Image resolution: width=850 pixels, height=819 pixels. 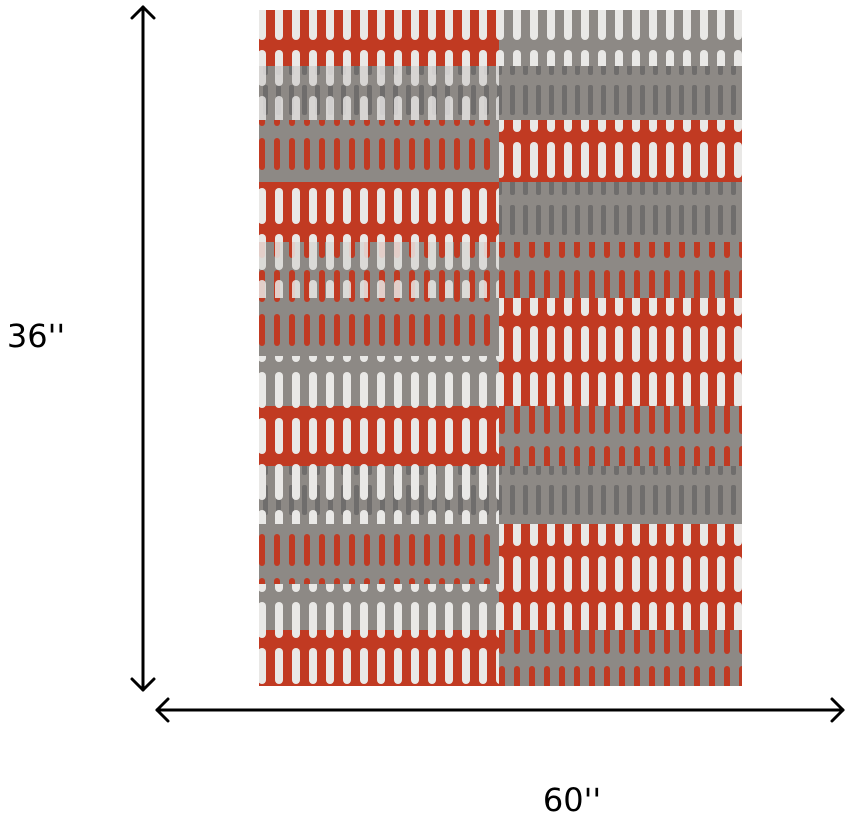 I want to click on height-arrow, so click(x=143, y=348).